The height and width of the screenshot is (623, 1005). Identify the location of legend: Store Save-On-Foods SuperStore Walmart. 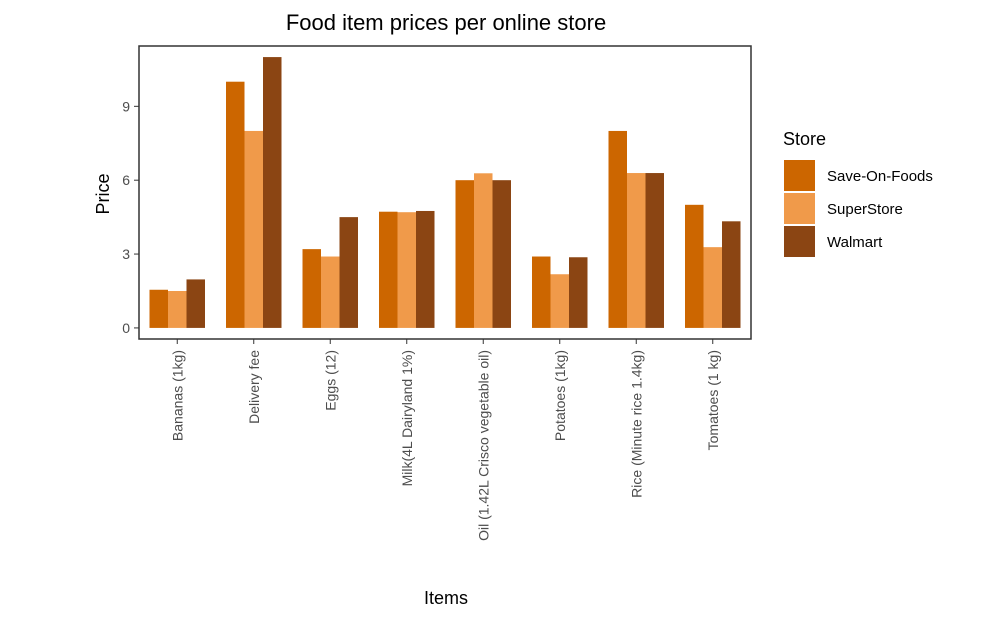
(858, 193).